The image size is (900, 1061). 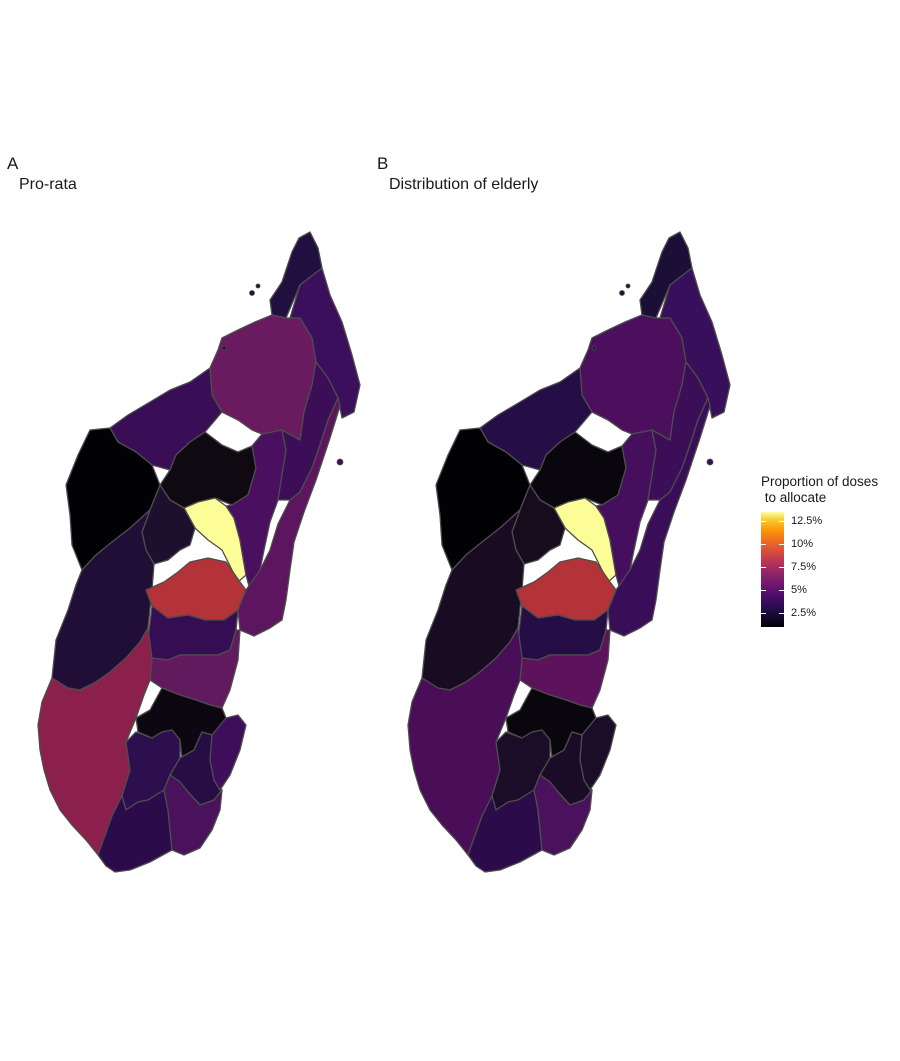 What do you see at coordinates (807, 521) in the screenshot?
I see `legend-tick-label: 12.5%` at bounding box center [807, 521].